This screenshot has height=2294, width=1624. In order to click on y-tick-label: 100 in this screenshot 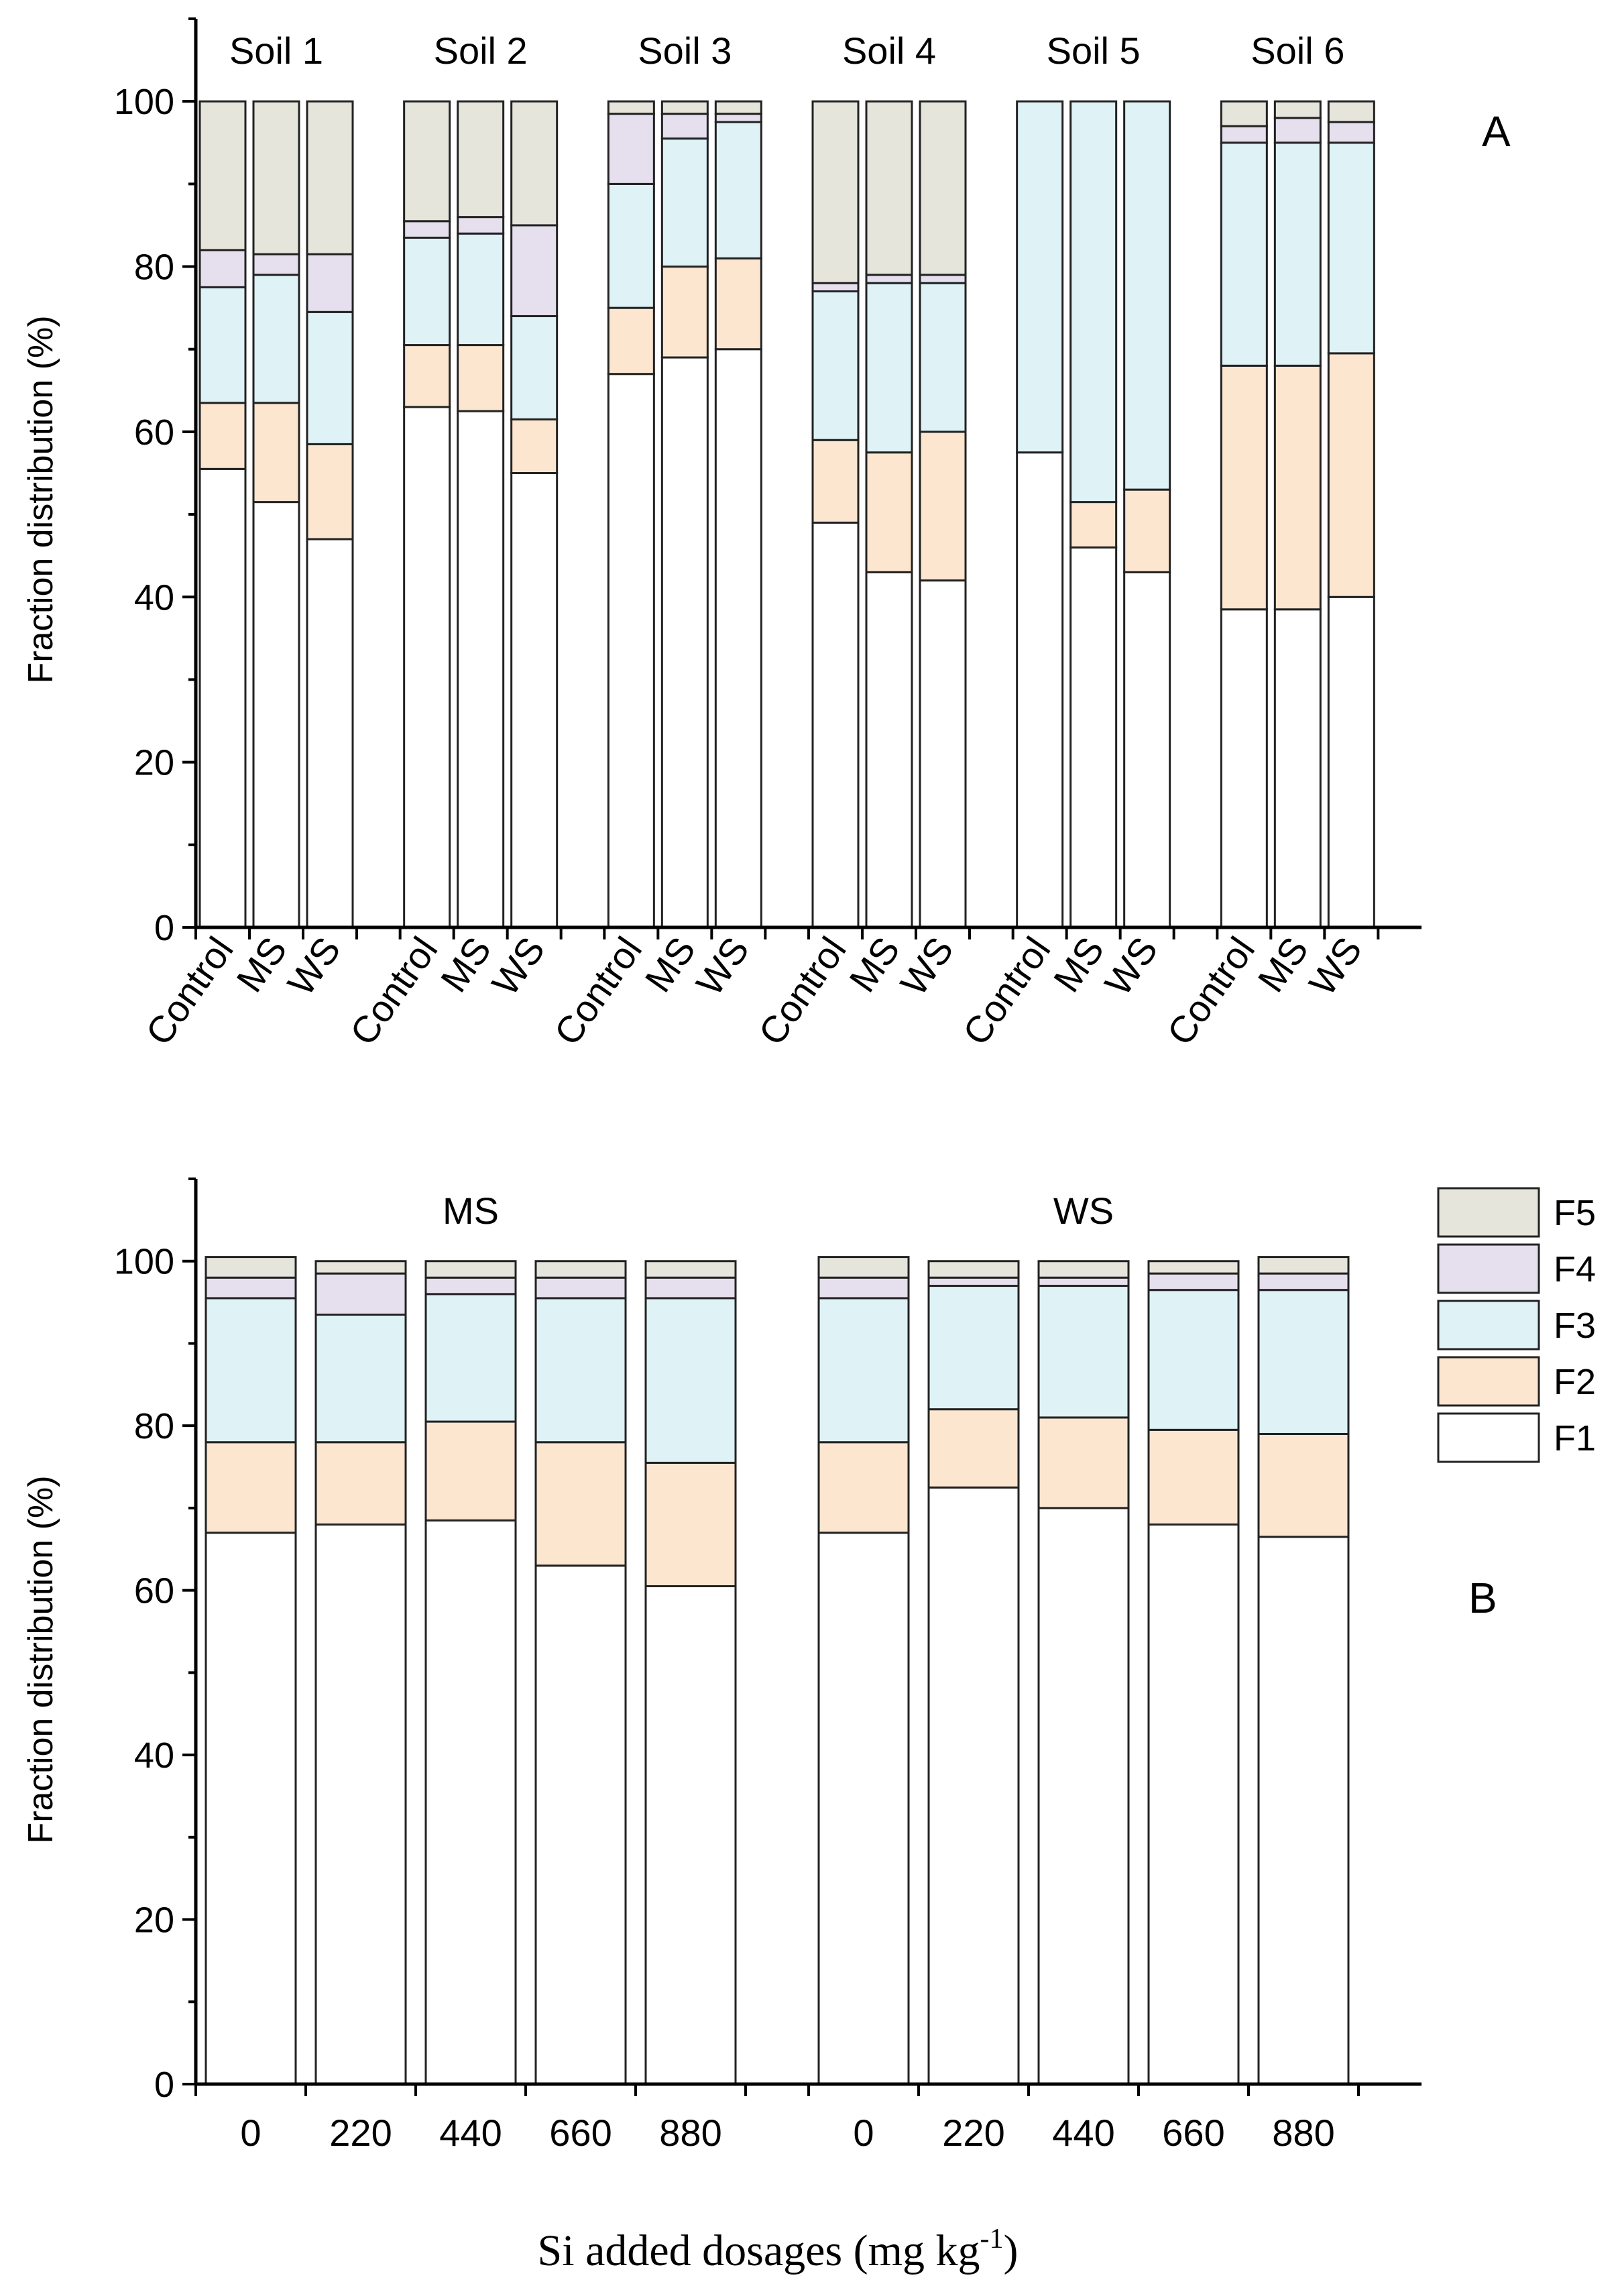, I will do `click(144, 1262)`.